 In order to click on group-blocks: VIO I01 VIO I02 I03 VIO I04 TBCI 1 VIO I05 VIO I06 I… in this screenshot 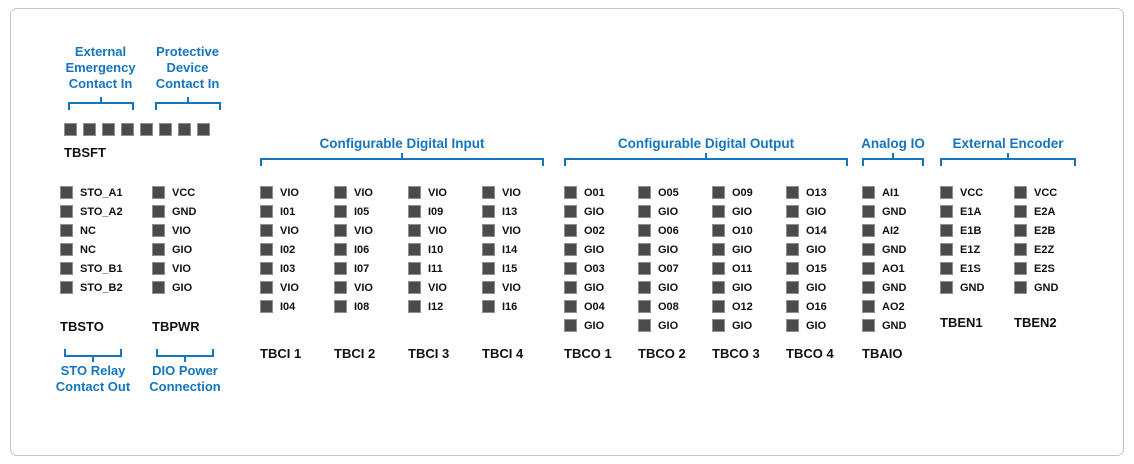, I will do `click(402, 272)`.